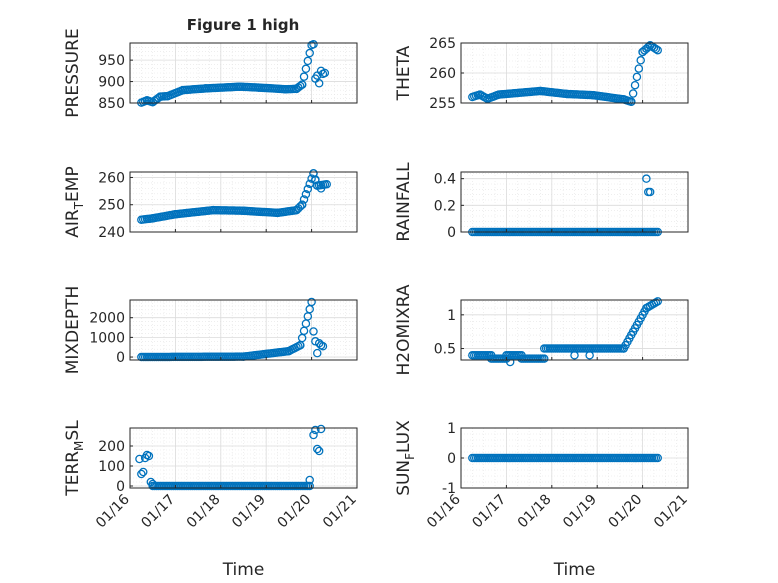 The width and height of the screenshot is (778, 583). I want to click on series-pressure, so click(233, 73).